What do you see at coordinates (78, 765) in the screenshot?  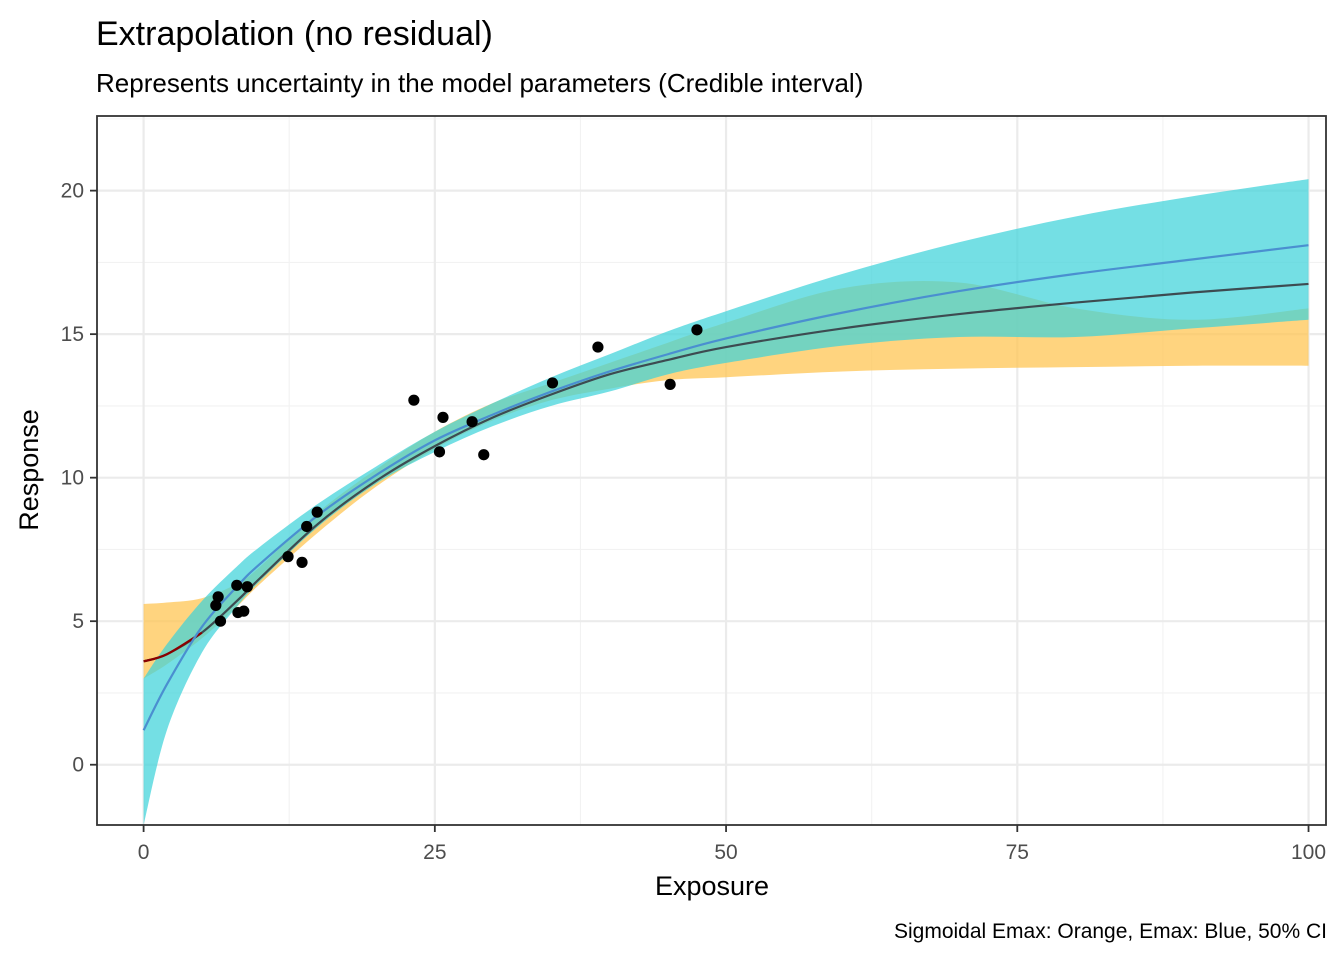 I see `y-tick-label: 0` at bounding box center [78, 765].